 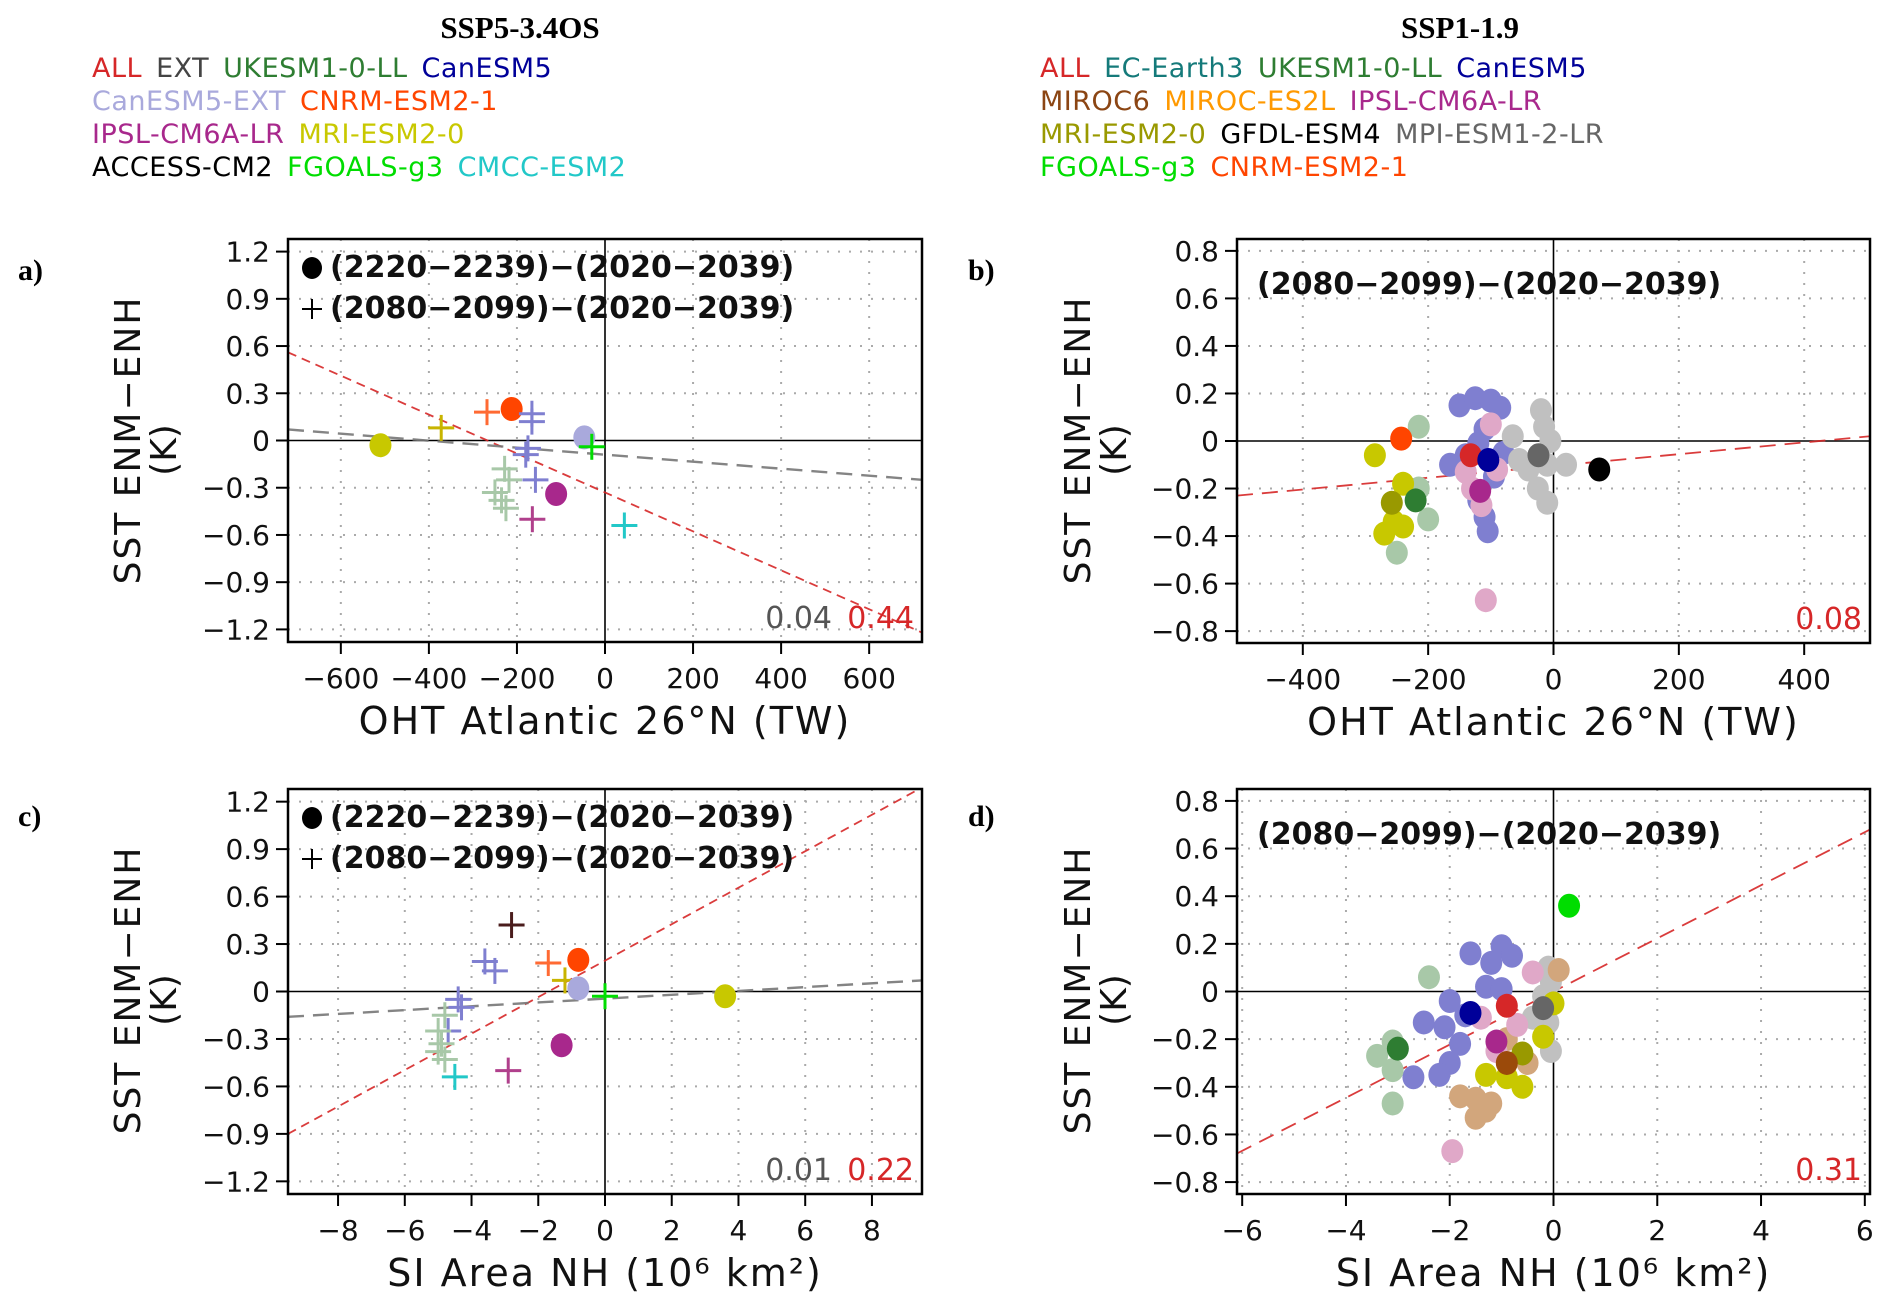 I want to click on y-tick-label: 0.4, so click(x=1196, y=346).